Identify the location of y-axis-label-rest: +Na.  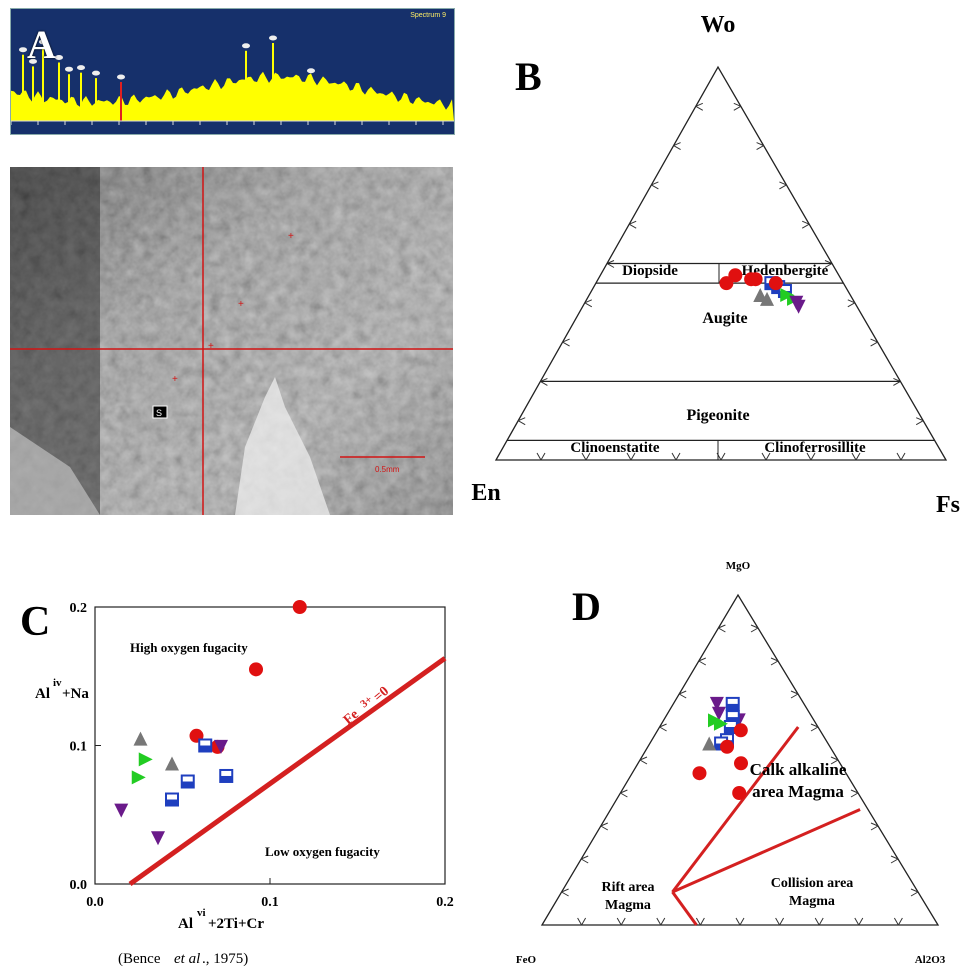
(75, 694).